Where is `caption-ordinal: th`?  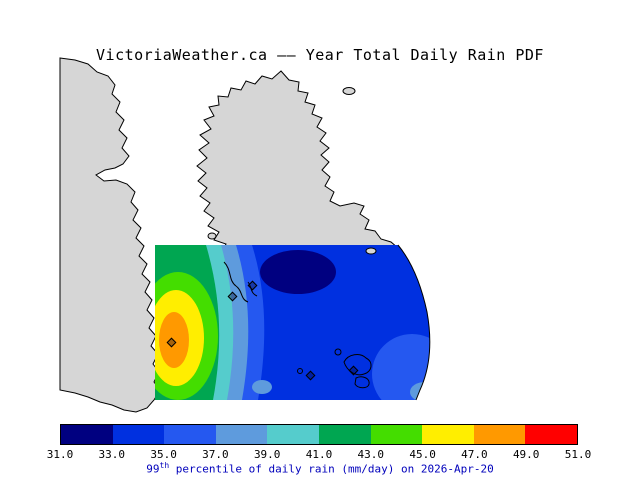 caption-ordinal: th is located at coordinates (164, 465).